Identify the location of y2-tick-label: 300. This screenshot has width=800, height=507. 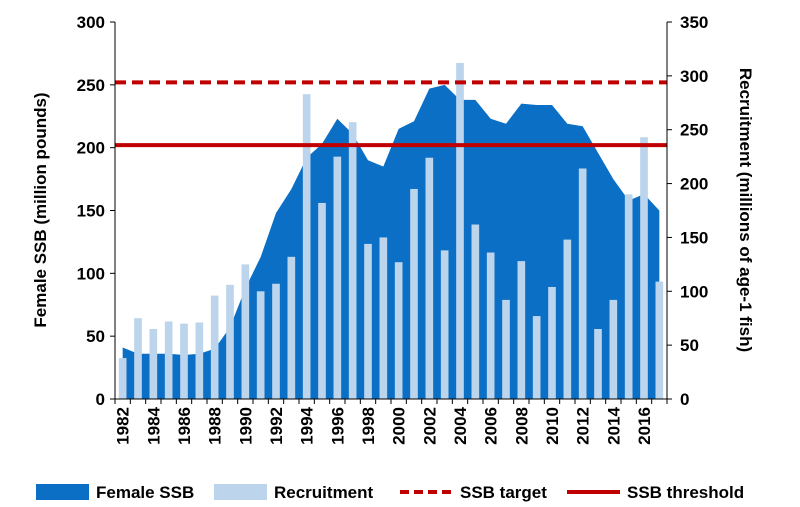
(694, 76).